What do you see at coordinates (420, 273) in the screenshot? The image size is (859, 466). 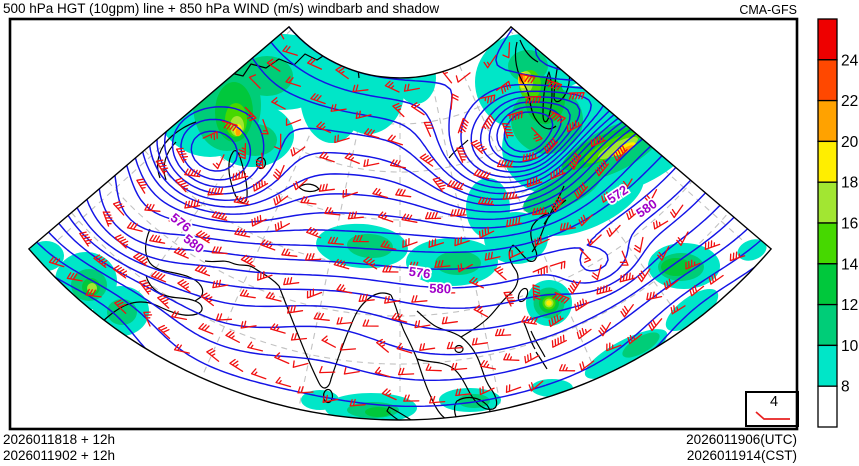 I see `contour-label: 576` at bounding box center [420, 273].